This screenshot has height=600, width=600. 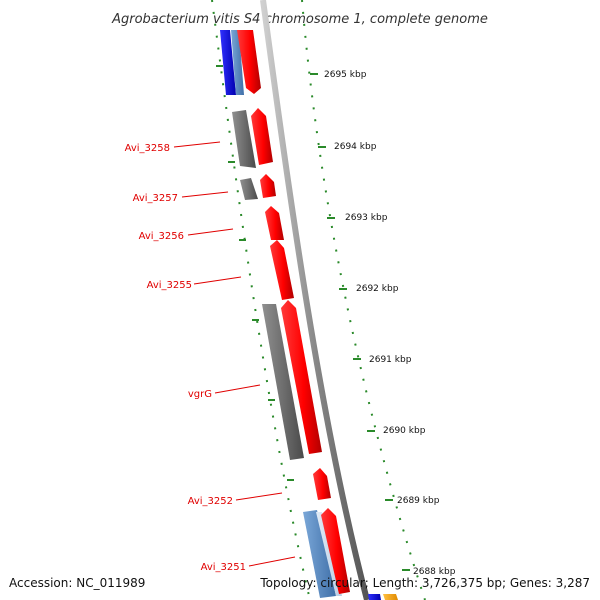 What do you see at coordinates (210, 501) in the screenshot?
I see `gene-label: Avi_3252` at bounding box center [210, 501].